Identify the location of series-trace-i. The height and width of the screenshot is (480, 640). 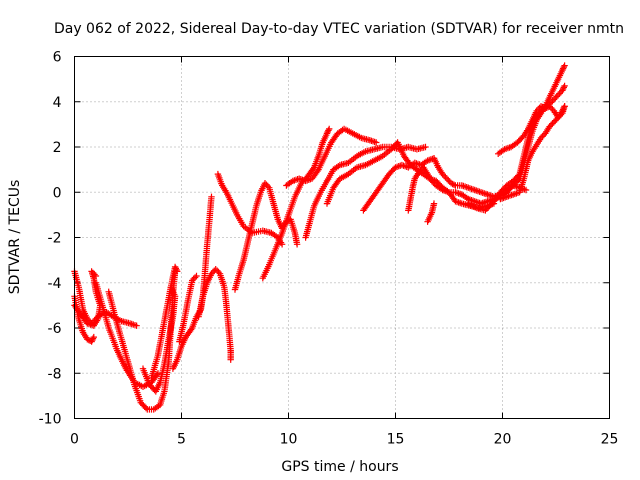
(188, 308).